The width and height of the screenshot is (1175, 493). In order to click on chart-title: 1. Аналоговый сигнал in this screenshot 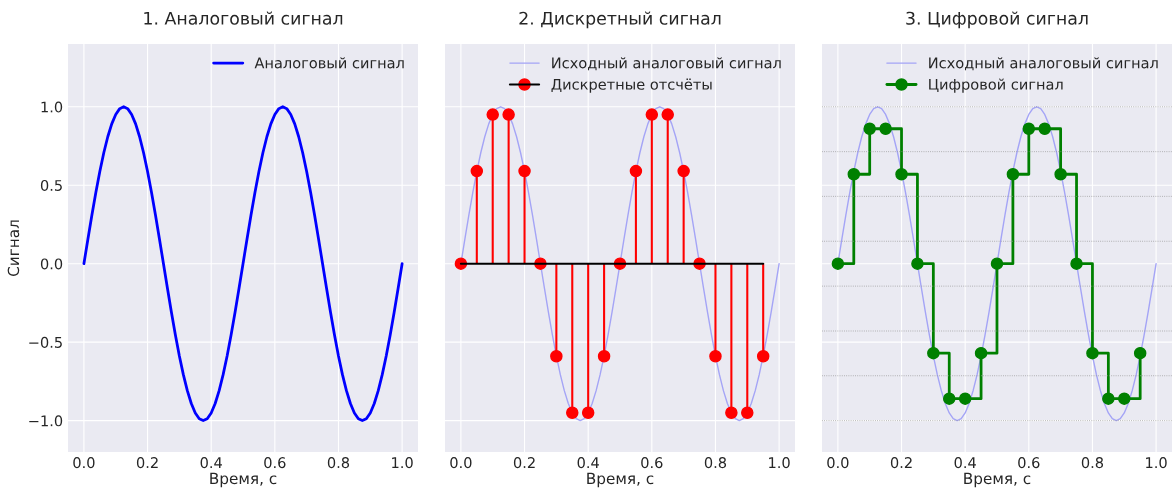, I will do `click(243, 18)`.